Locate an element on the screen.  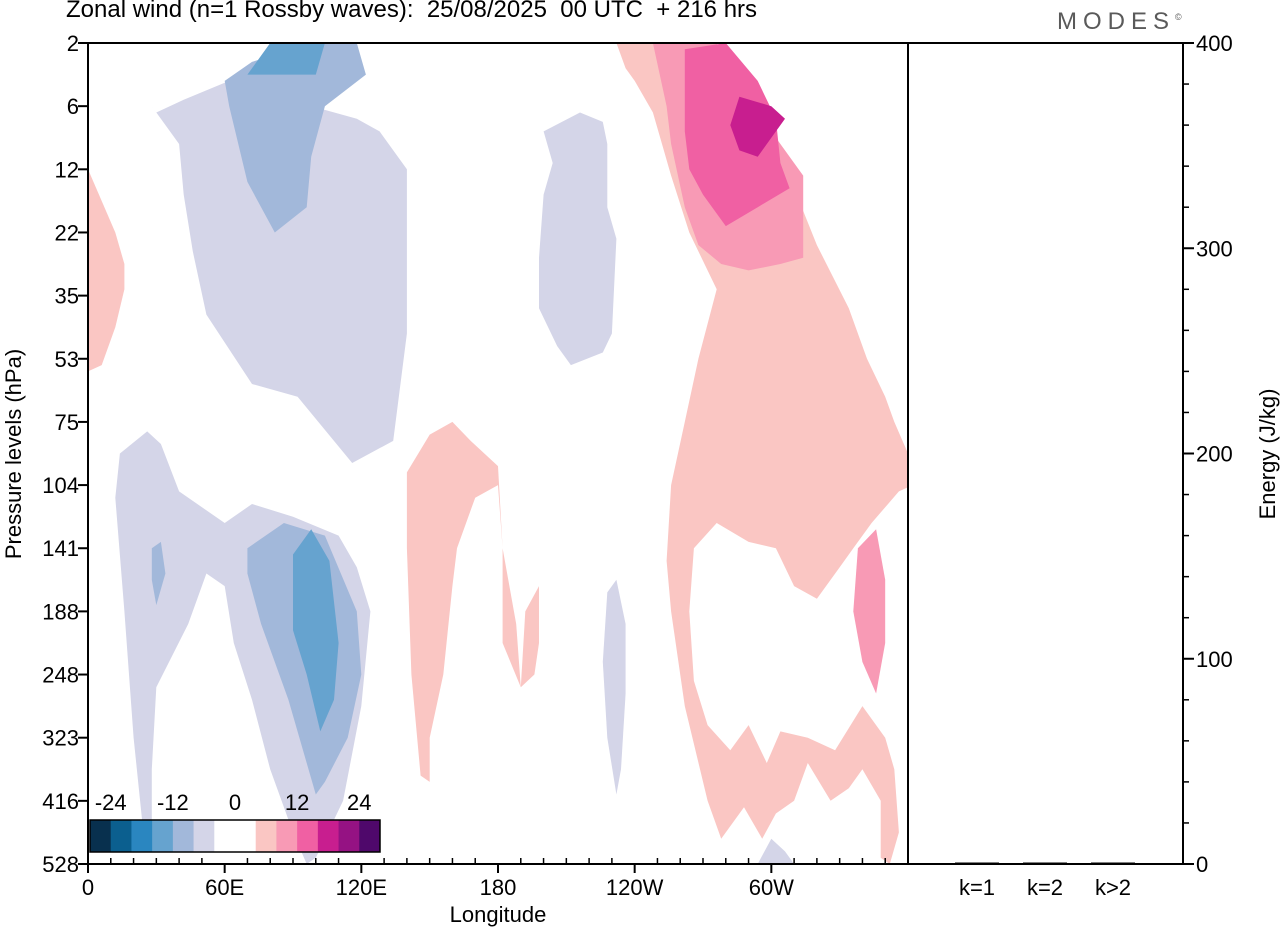
x-tick-label-60E: 60E is located at coordinates (224, 887).